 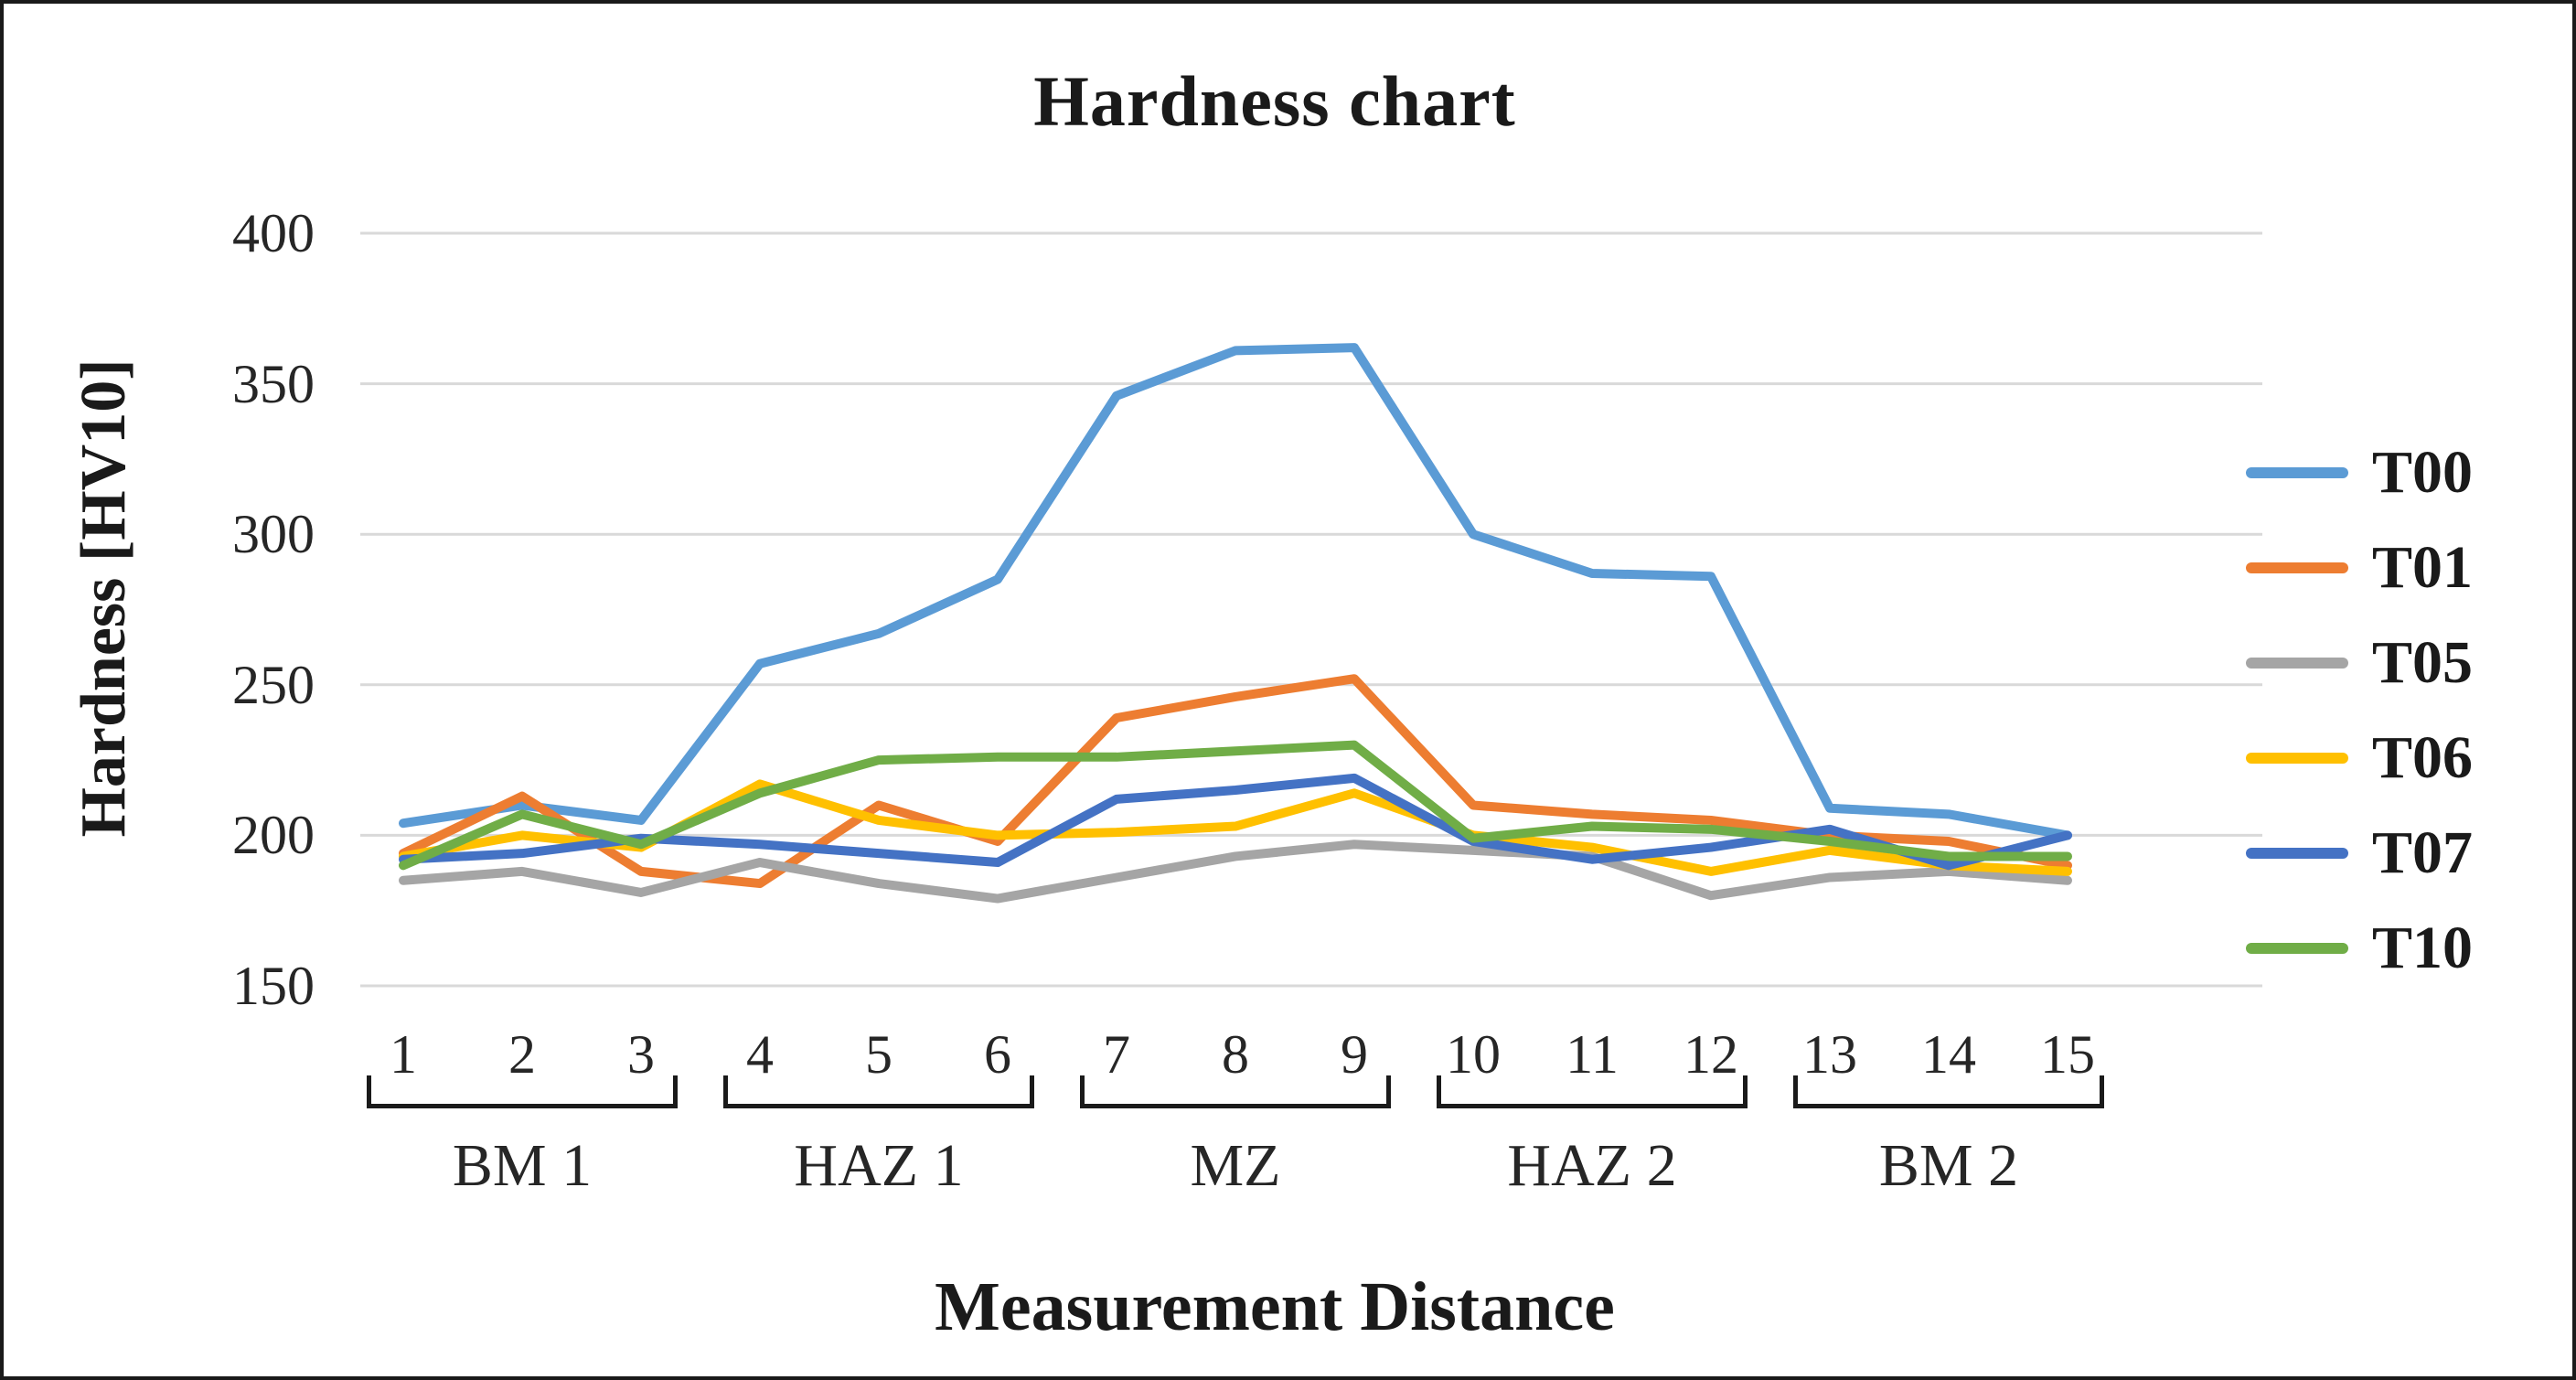 What do you see at coordinates (1948, 1165) in the screenshot?
I see `group-label-bm-2: BM 2` at bounding box center [1948, 1165].